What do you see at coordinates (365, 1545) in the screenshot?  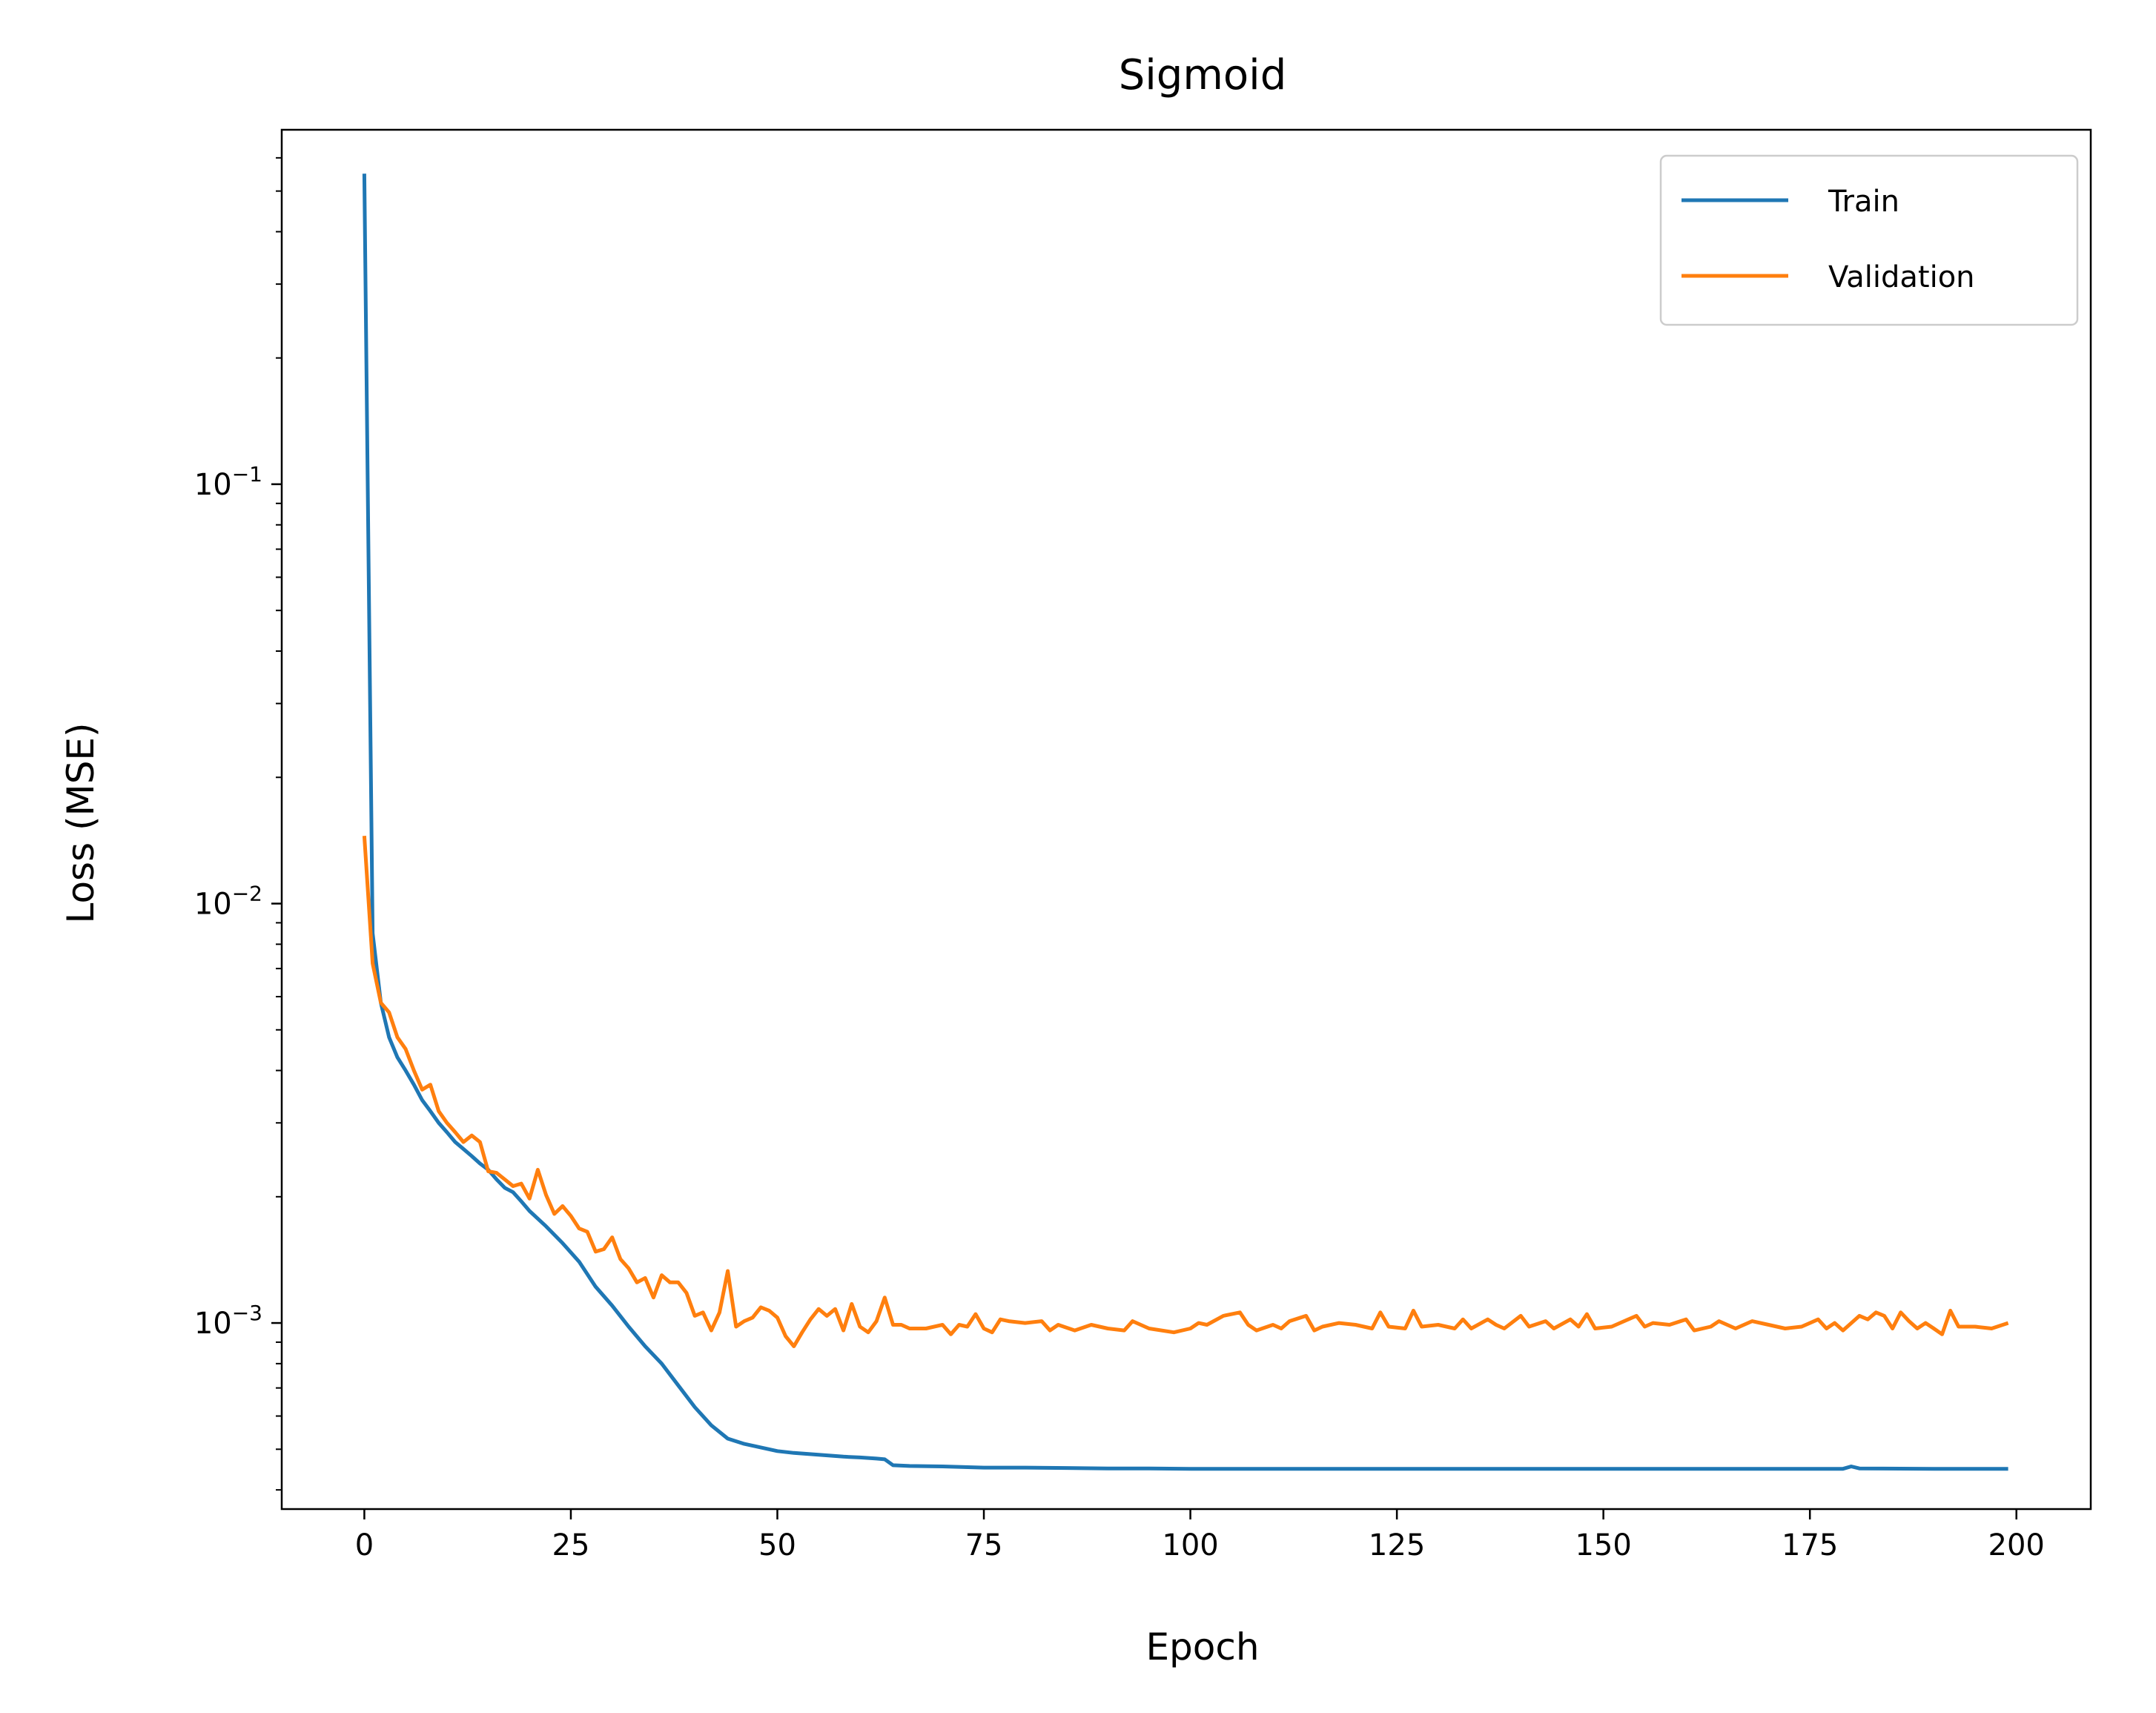 I see `x-tick-label: 0` at bounding box center [365, 1545].